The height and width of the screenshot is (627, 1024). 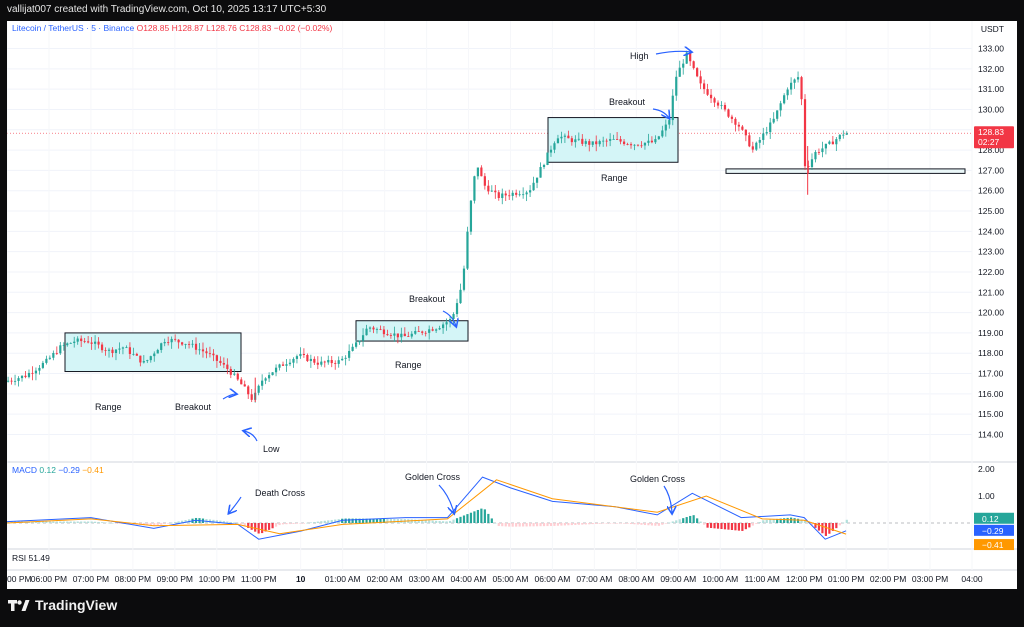 I want to click on price-tick-label: 120.00, so click(x=991, y=313).